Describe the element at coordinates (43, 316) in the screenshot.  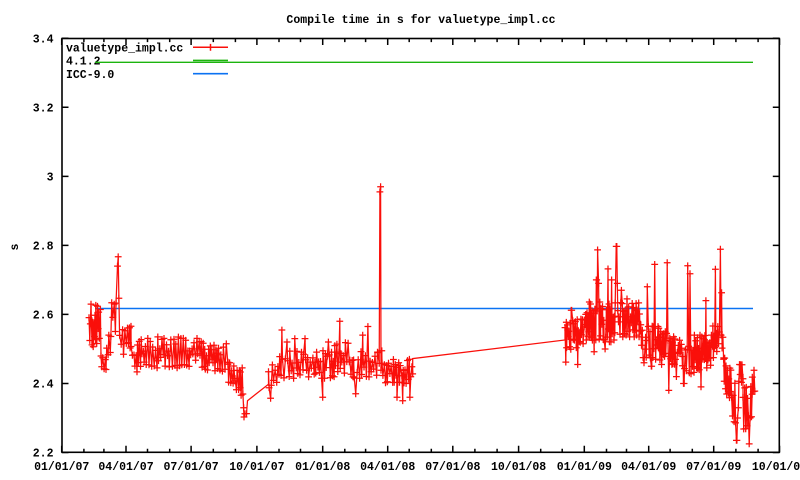
I see `svg-text: 2.6` at that location.